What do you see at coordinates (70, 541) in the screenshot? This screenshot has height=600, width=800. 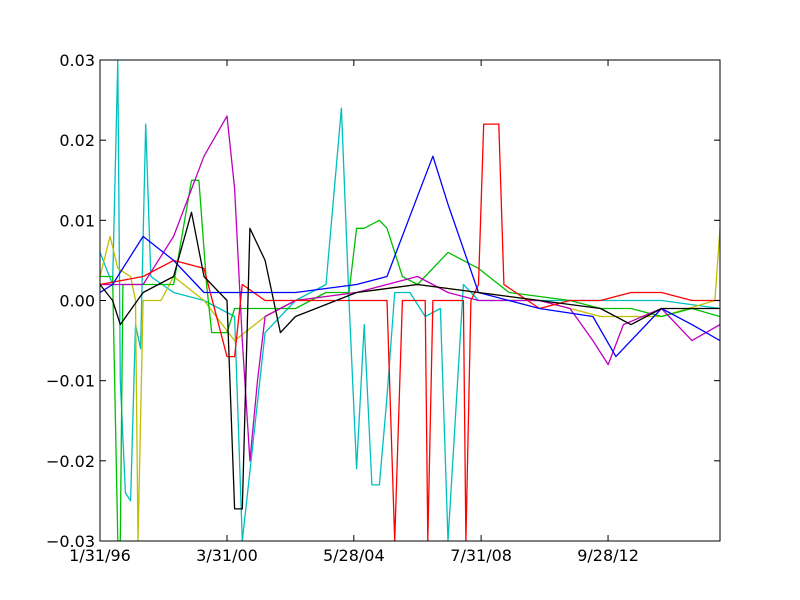 I see `y-tick-label: −0.03` at bounding box center [70, 541].